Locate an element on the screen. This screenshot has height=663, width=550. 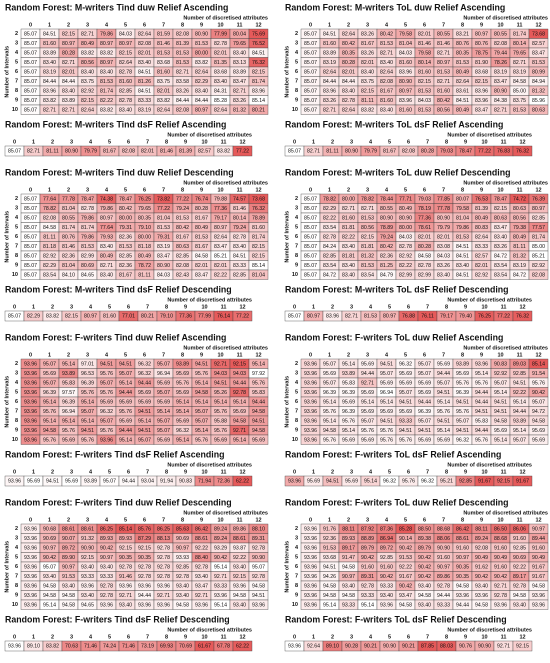
cell-value: 81.67 is located at coordinates (386, 91).